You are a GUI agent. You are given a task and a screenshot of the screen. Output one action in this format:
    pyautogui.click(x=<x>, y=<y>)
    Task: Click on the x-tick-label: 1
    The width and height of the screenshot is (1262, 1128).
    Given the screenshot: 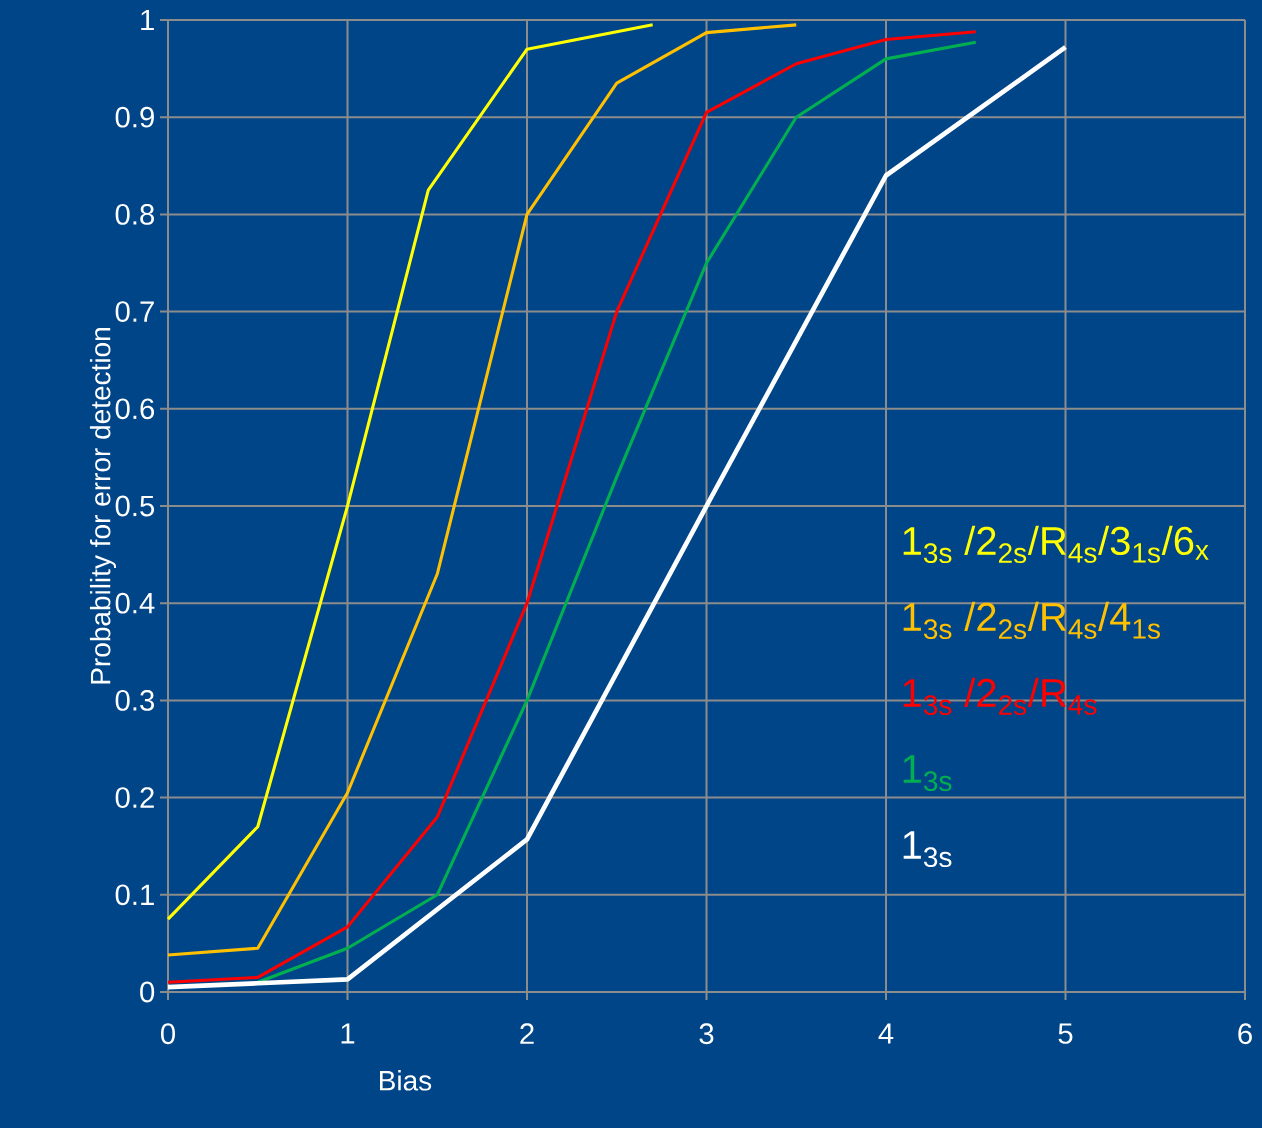 What is the action you would take?
    pyautogui.click(x=348, y=1033)
    